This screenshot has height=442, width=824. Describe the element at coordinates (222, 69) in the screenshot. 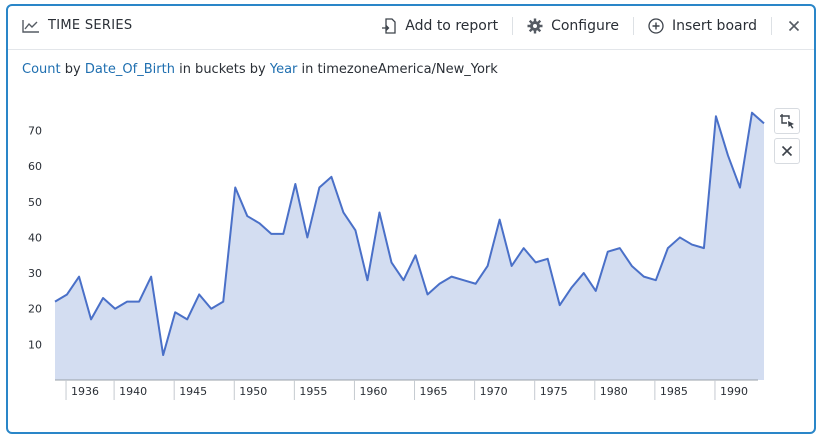

I see `query-text: in buckets by` at that location.